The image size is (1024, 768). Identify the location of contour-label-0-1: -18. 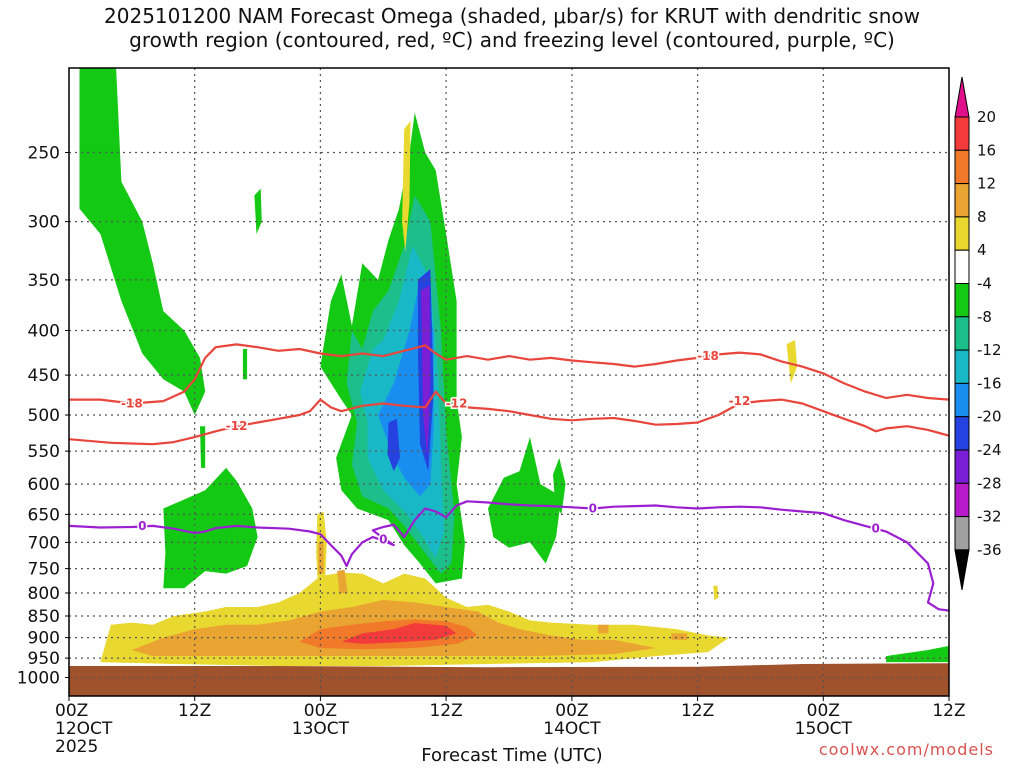
(708, 356).